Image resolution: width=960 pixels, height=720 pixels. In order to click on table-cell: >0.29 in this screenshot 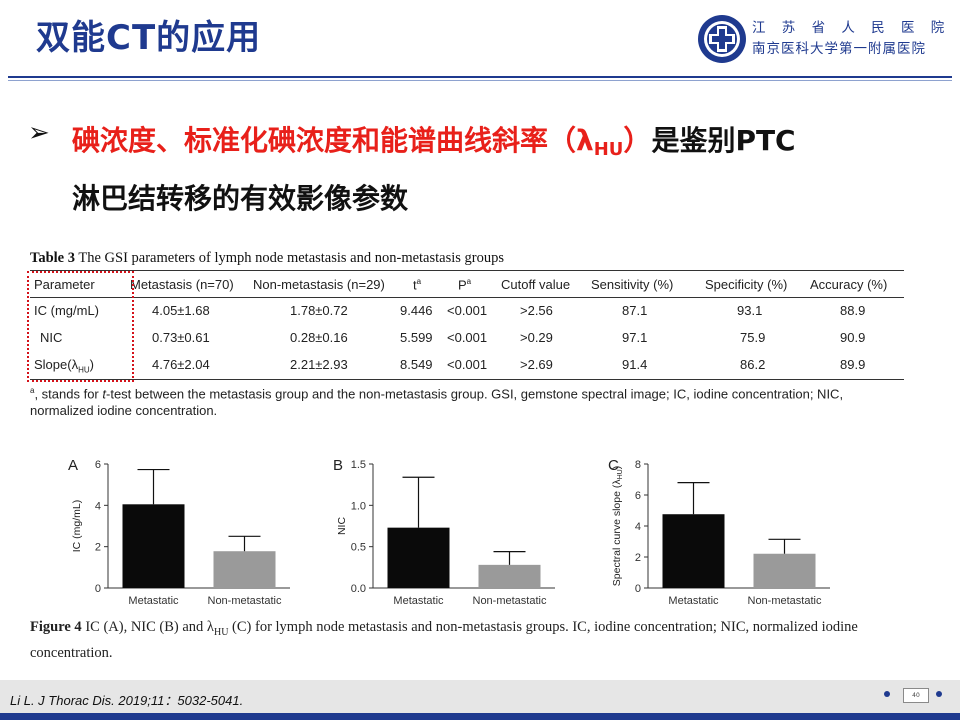, I will do `click(536, 337)`.